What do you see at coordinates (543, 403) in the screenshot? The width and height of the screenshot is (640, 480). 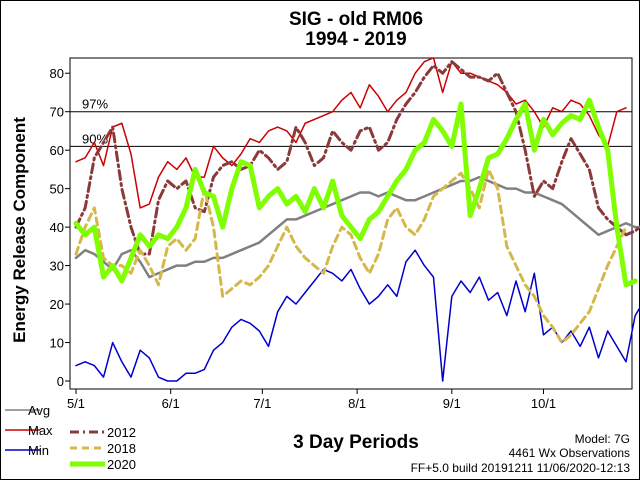 I see `x-tick-label-5: 10/1` at bounding box center [543, 403].